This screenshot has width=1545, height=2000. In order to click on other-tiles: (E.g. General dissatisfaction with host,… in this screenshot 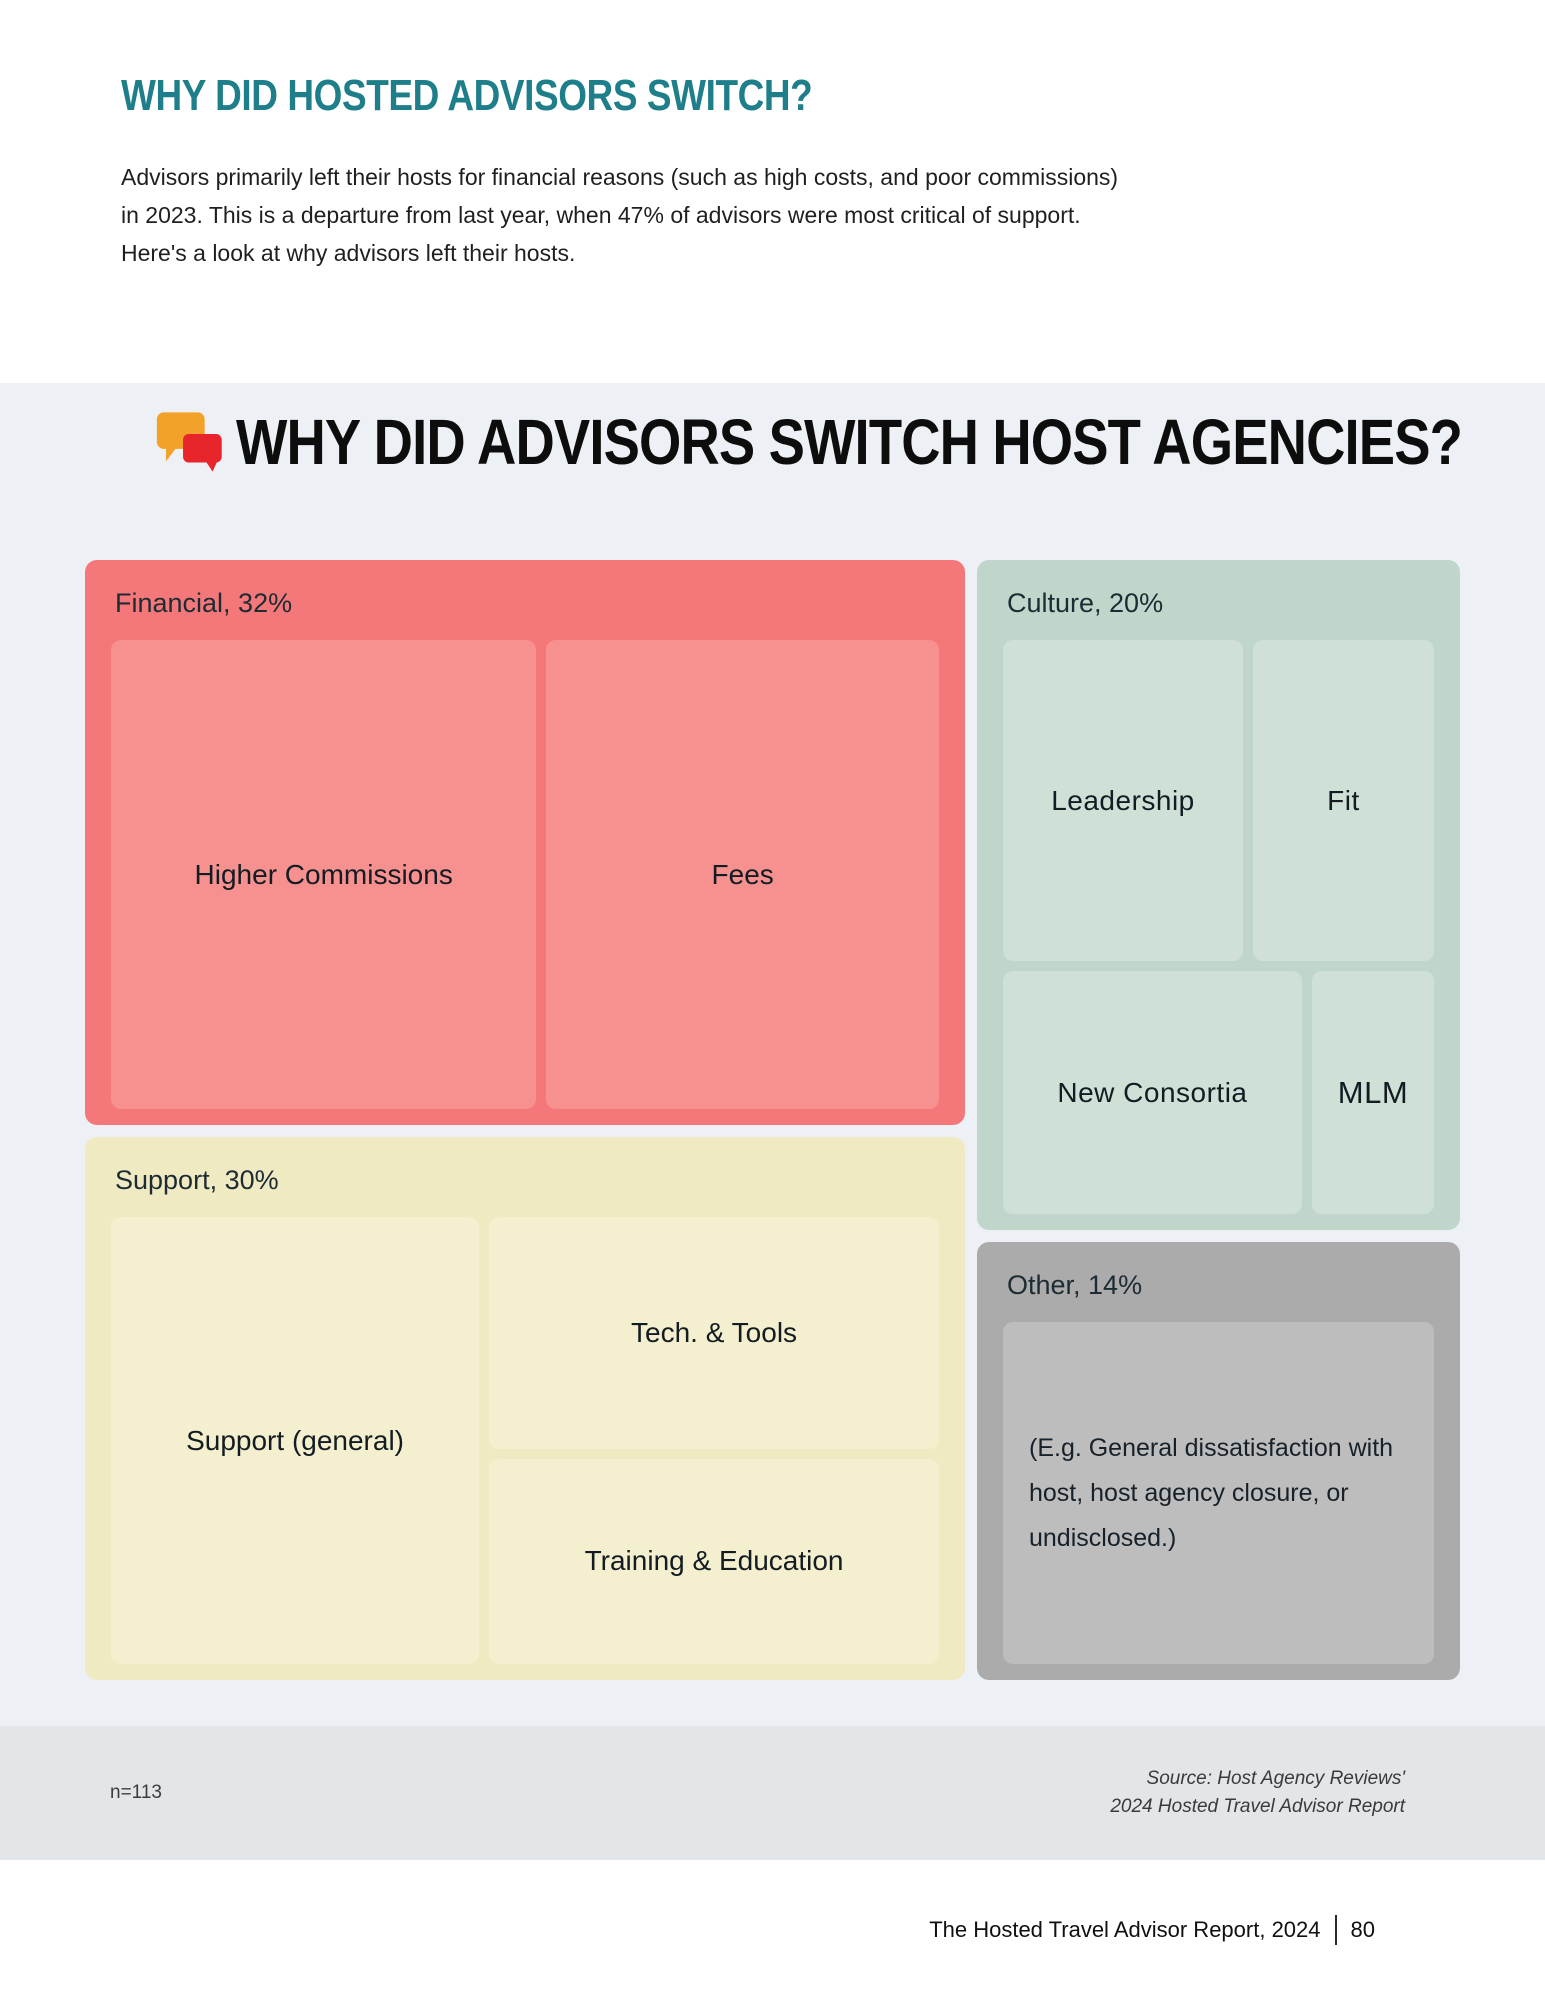, I will do `click(1218, 1493)`.